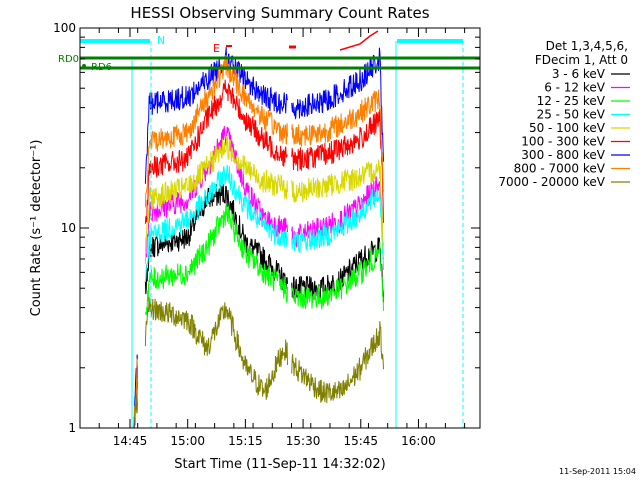 The width and height of the screenshot is (640, 480). I want to click on x-tick-label: 14:45, so click(130, 441).